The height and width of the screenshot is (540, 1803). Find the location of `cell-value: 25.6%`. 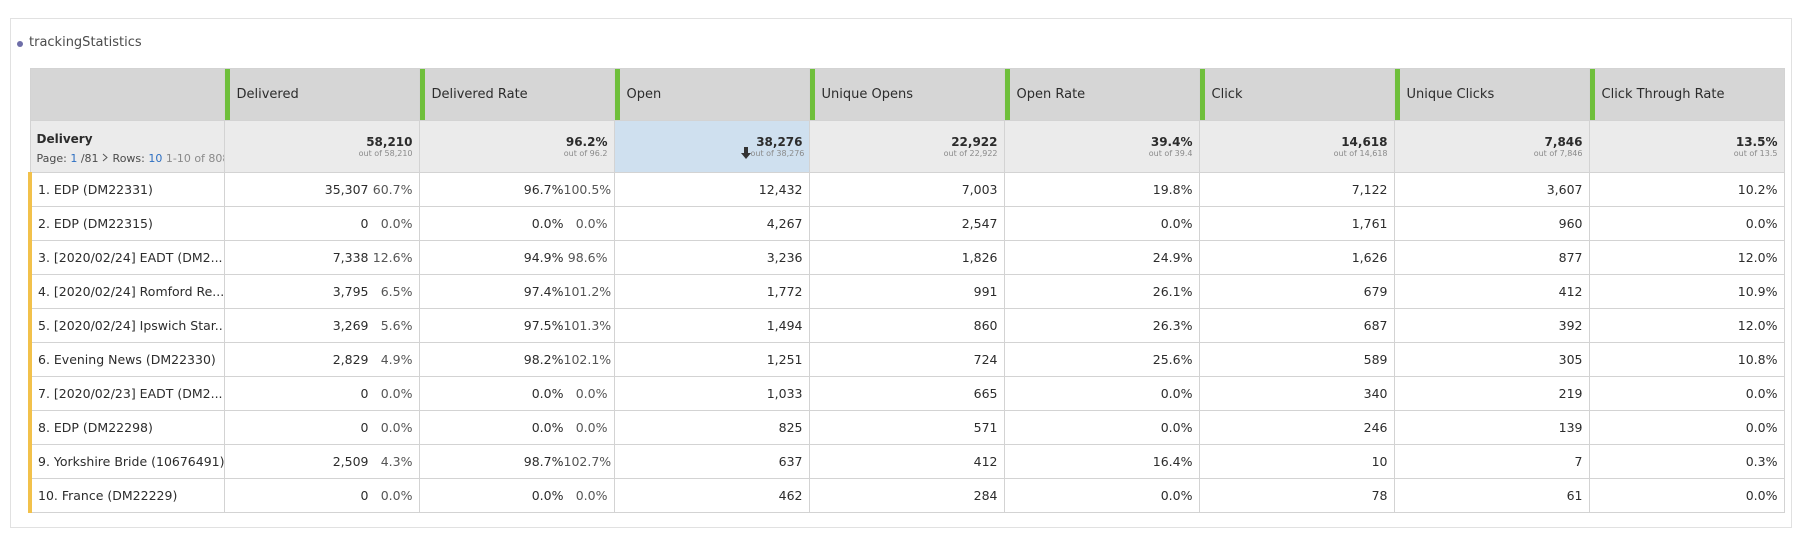

cell-value: 25.6% is located at coordinates (1172, 359).